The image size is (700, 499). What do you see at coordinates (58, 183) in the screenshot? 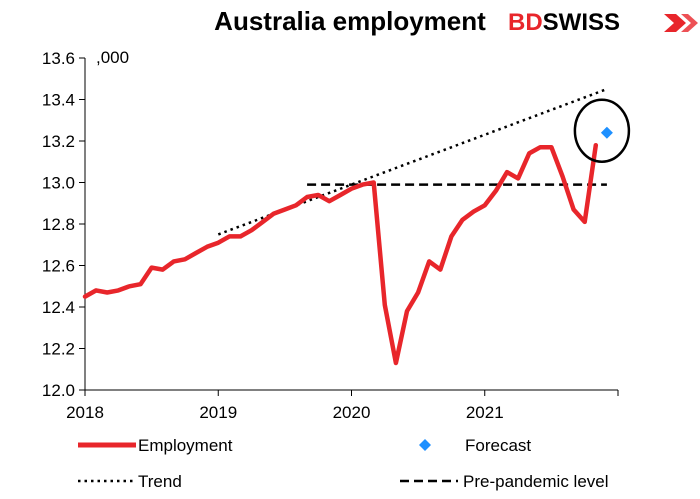
I see `y-tick-label: 13.0` at bounding box center [58, 183].